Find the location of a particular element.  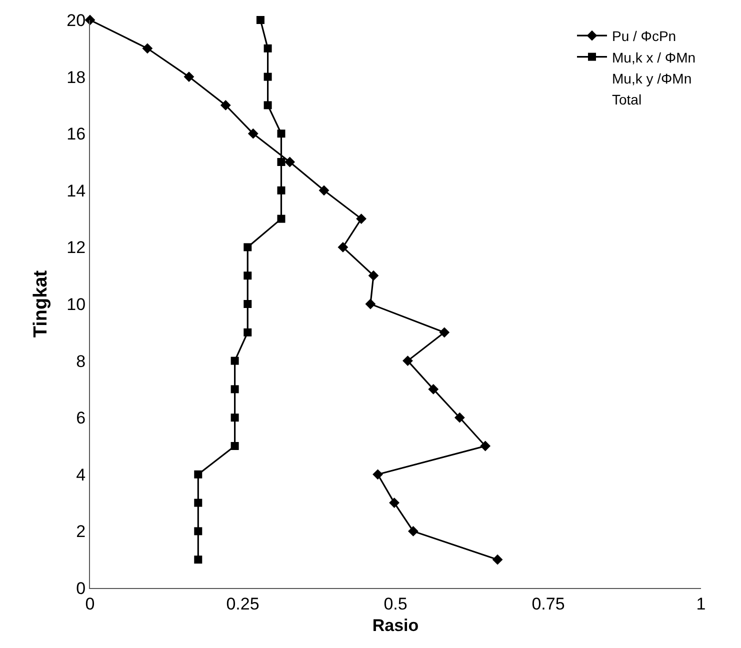

legend-label: Pu / ΦcPn is located at coordinates (644, 36).